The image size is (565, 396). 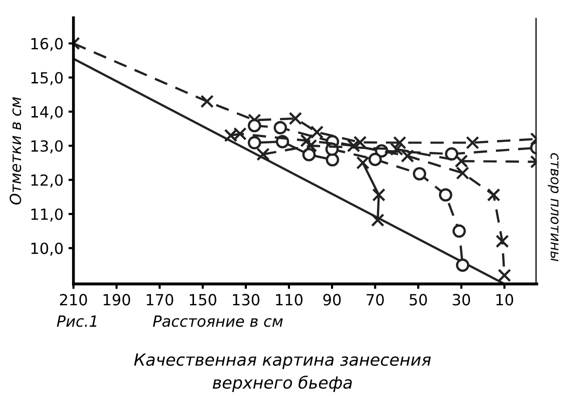 What do you see at coordinates (505, 300) in the screenshot?
I see `x-tick-label: 10` at bounding box center [505, 300].